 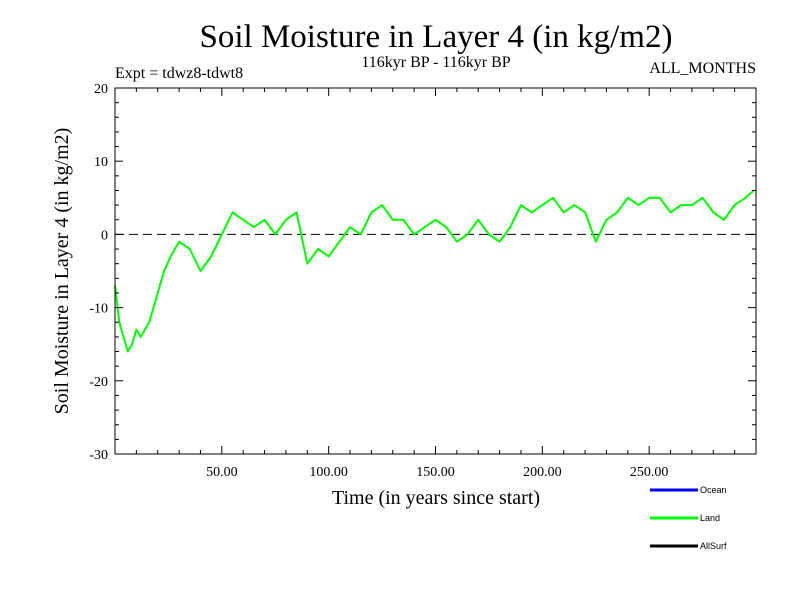 What do you see at coordinates (713, 490) in the screenshot?
I see `legend-label-ocean: Ocean` at bounding box center [713, 490].